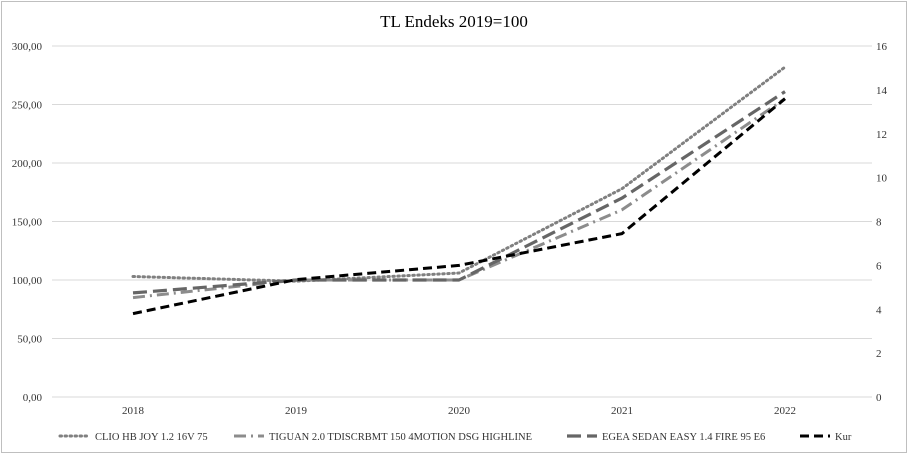 The image size is (908, 454). What do you see at coordinates (879, 310) in the screenshot?
I see `y-right-tick-label: 4` at bounding box center [879, 310].